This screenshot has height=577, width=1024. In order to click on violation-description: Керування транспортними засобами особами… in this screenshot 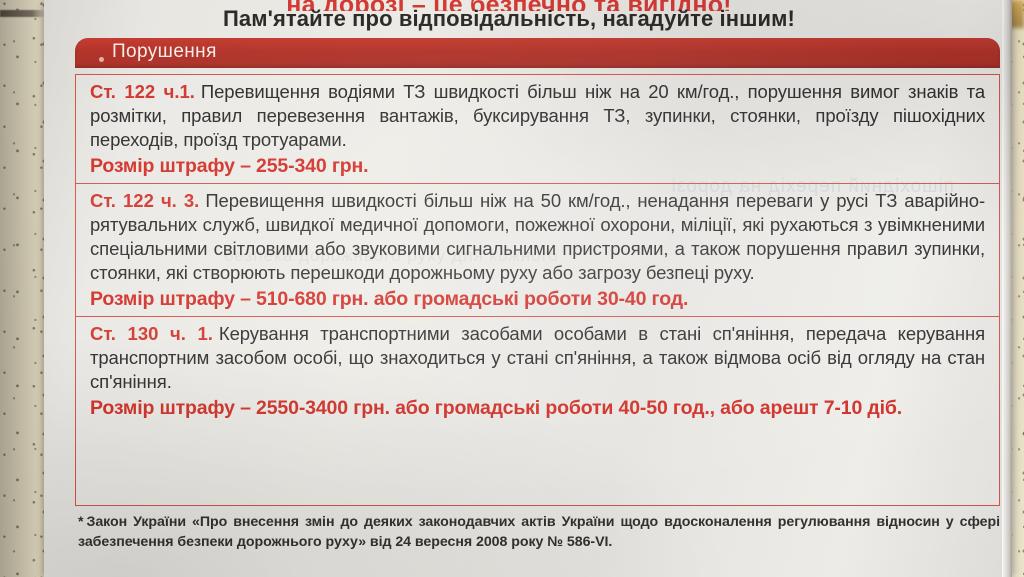, I will do `click(537, 357)`.